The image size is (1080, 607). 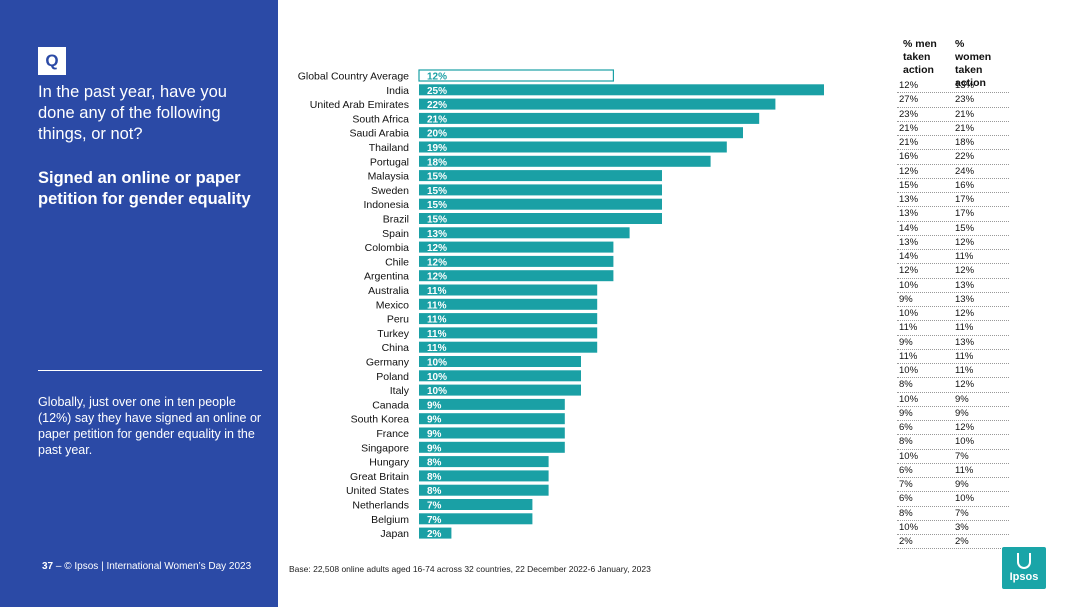 I want to click on women-value: 17%, so click(x=965, y=199).